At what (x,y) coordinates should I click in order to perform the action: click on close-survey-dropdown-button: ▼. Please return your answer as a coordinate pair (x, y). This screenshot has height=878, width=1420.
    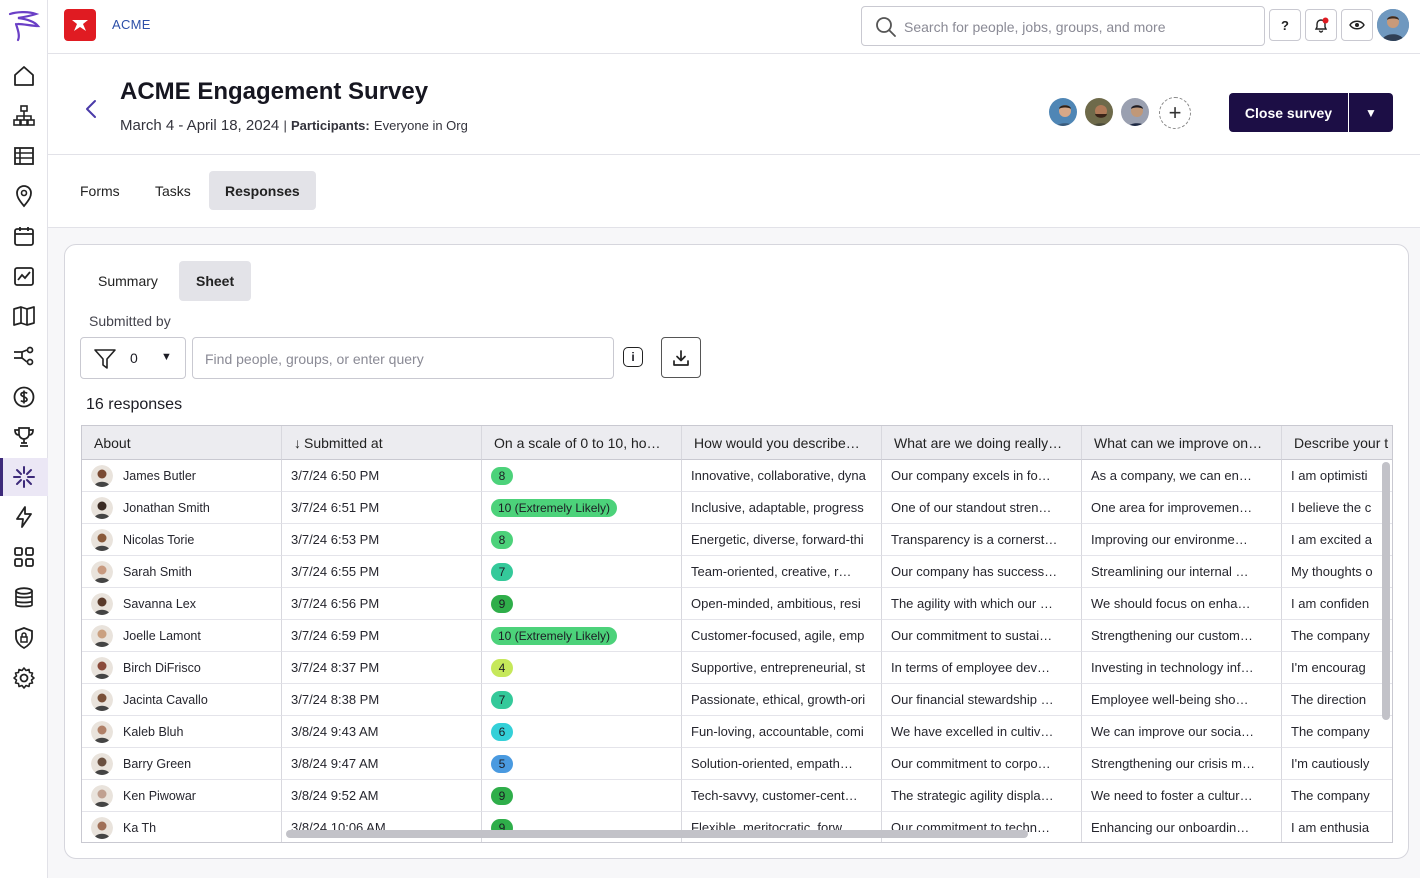
    Looking at the image, I should click on (1371, 112).